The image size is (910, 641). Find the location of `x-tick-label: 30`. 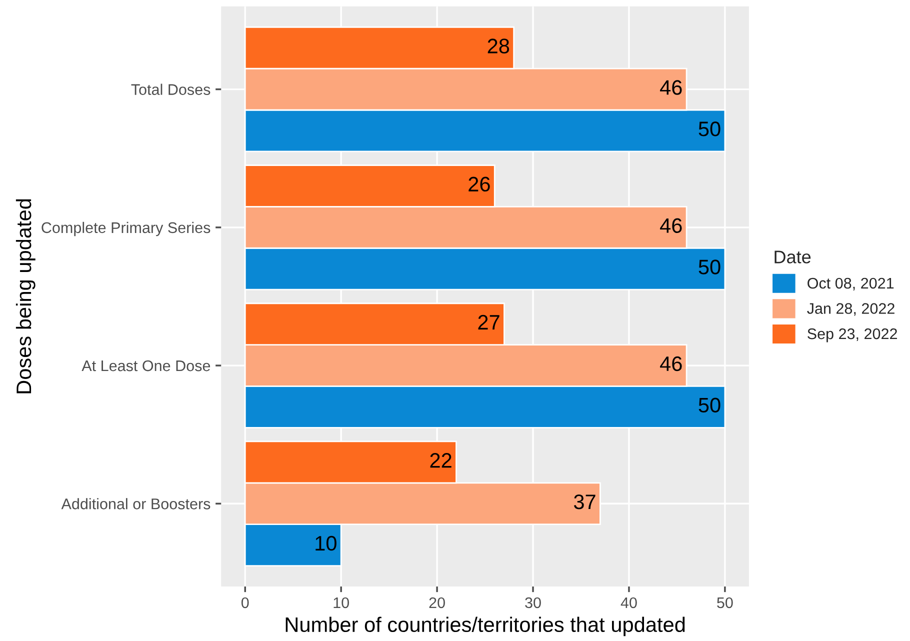

x-tick-label: 30 is located at coordinates (533, 602).